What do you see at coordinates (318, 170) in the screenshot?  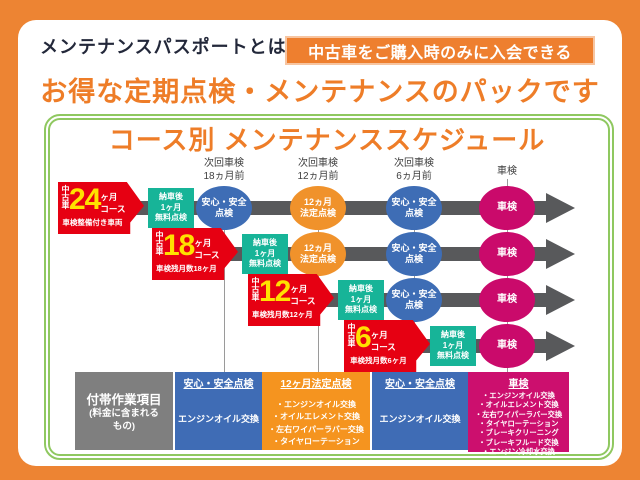 I see `column-header: 次回車検 12ヵ月前` at bounding box center [318, 170].